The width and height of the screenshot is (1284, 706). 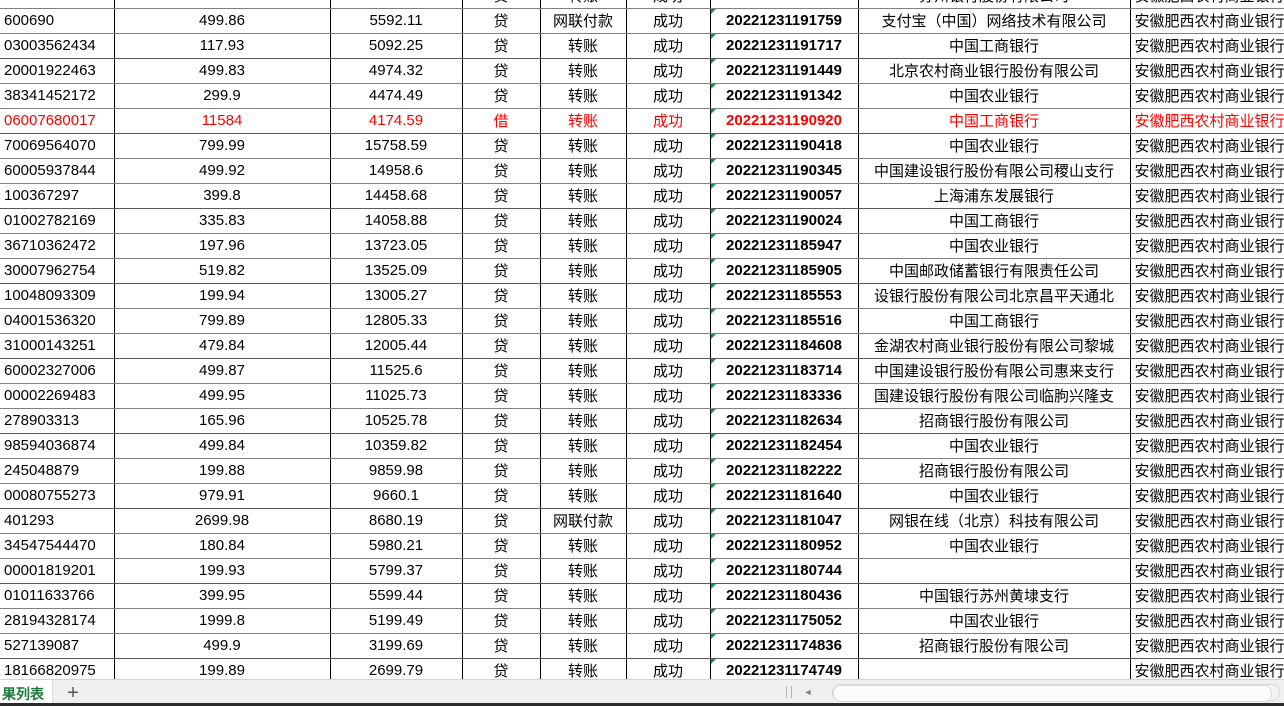 I want to click on cell-amount: 2699.98, so click(x=222, y=521).